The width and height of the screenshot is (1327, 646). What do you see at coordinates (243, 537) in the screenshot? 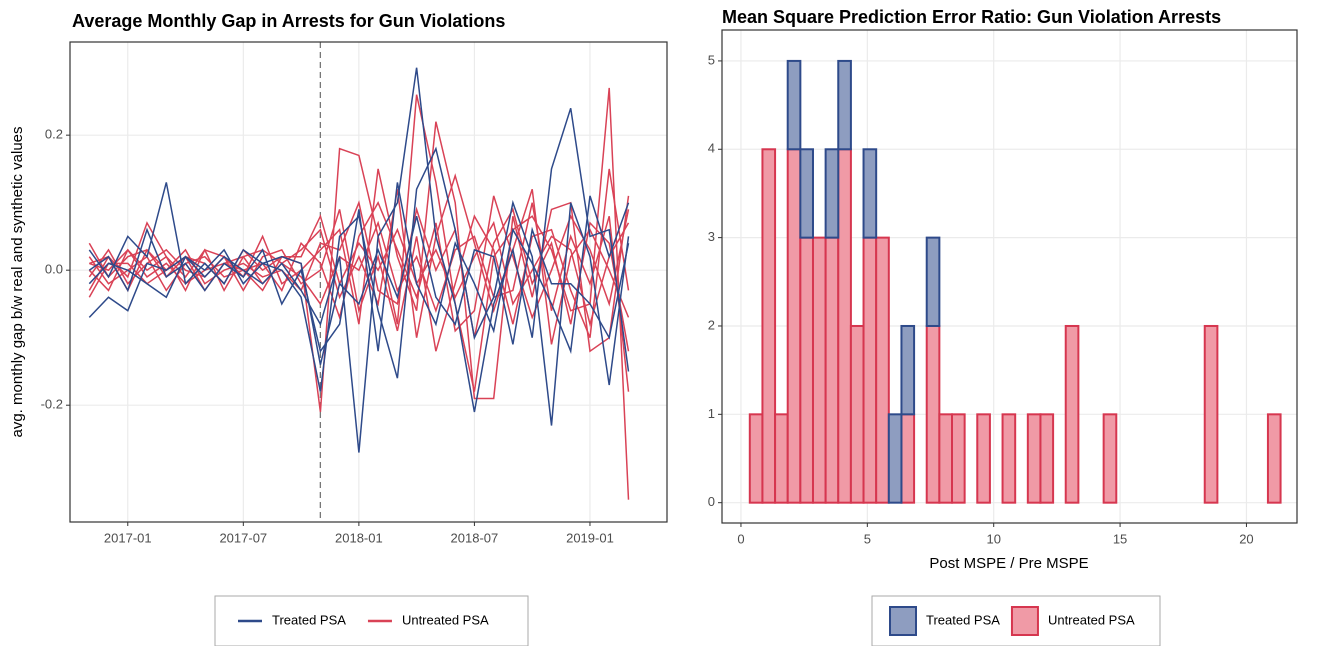
I see `x-tick-label: 2017-07` at bounding box center [243, 537].